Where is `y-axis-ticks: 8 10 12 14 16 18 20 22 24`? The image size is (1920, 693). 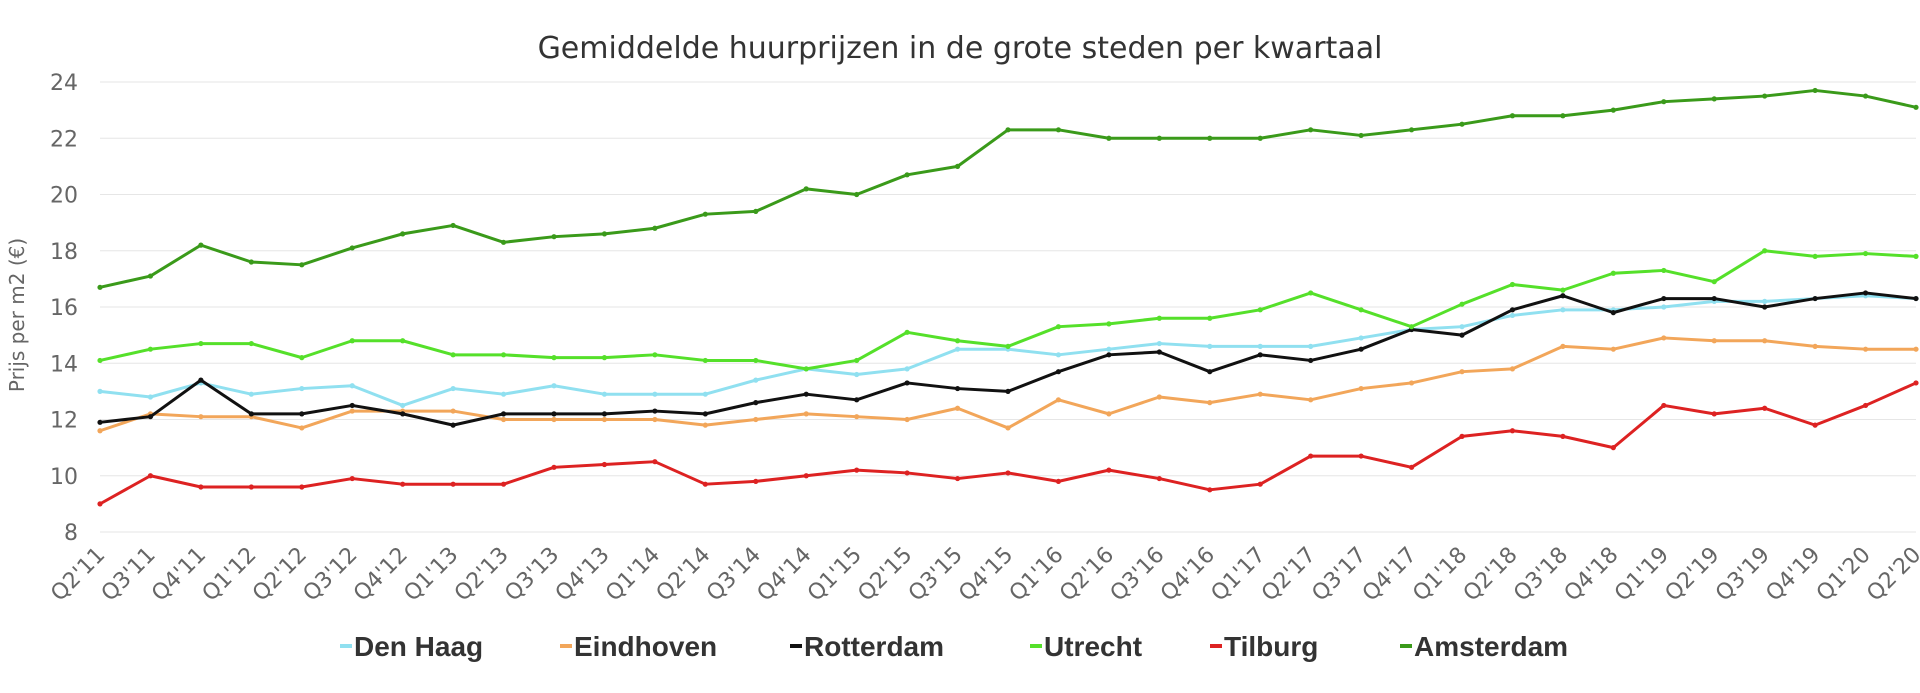 y-axis-ticks: 8 10 12 14 16 18 20 22 24 is located at coordinates (64, 308).